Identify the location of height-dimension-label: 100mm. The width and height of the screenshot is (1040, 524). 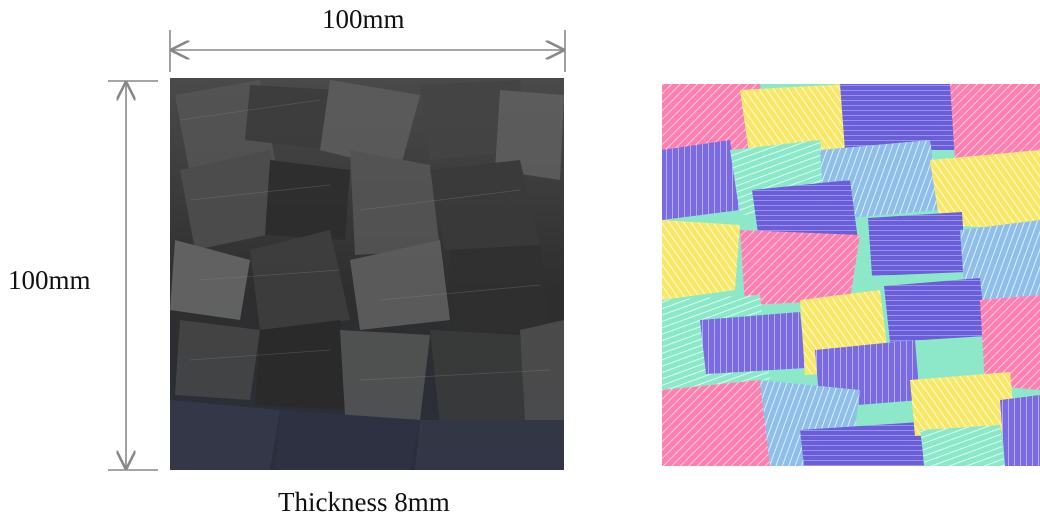
(49, 280).